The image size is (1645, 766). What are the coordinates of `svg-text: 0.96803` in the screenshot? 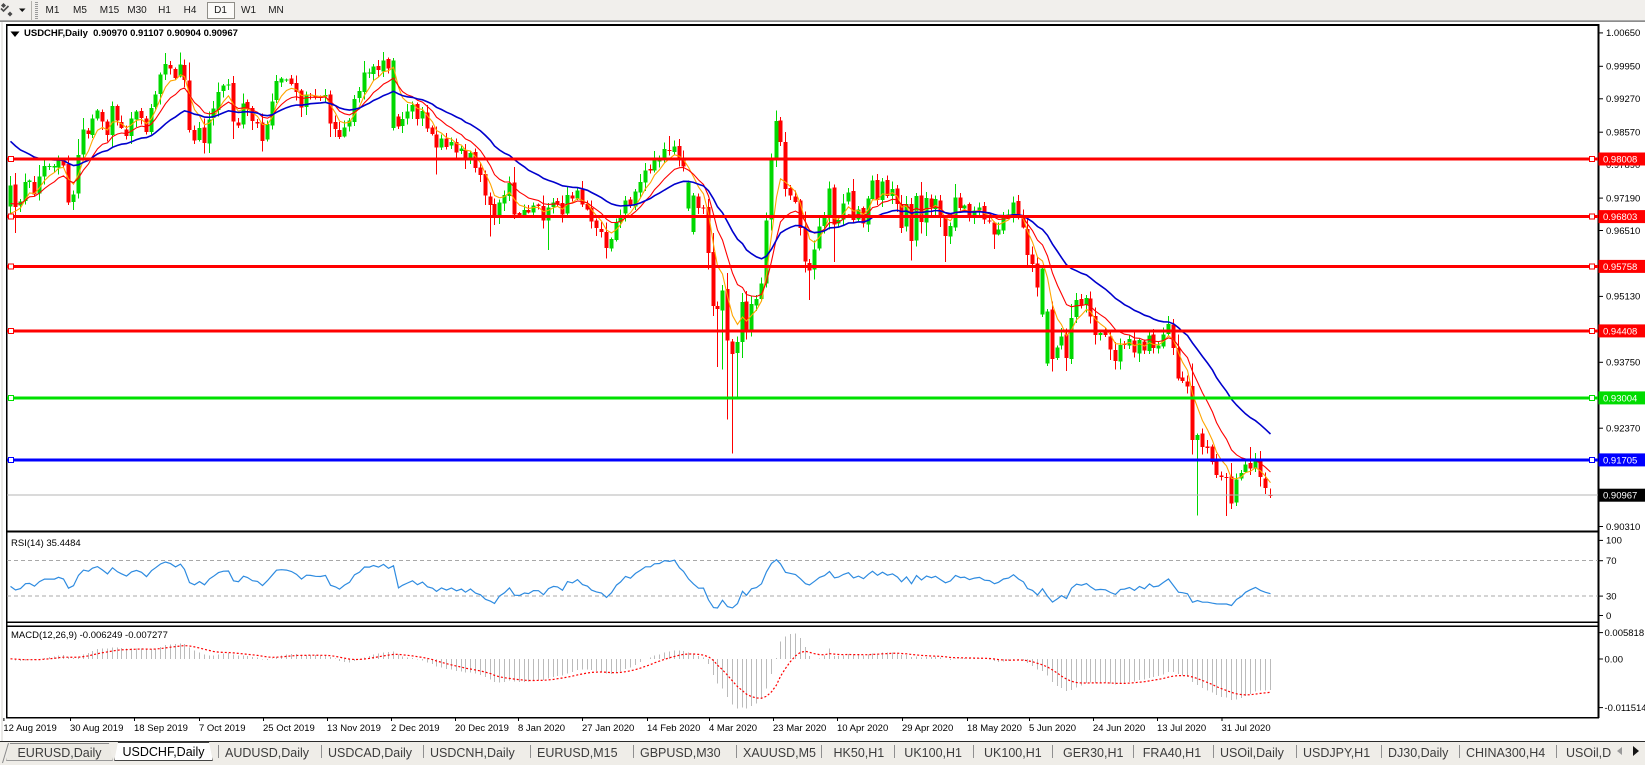 It's located at (1620, 217).